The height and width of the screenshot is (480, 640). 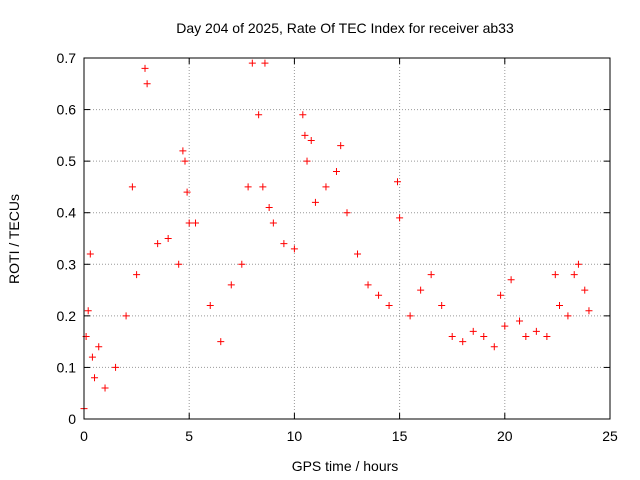 What do you see at coordinates (67, 264) in the screenshot?
I see `y-tick-label: 0.3` at bounding box center [67, 264].